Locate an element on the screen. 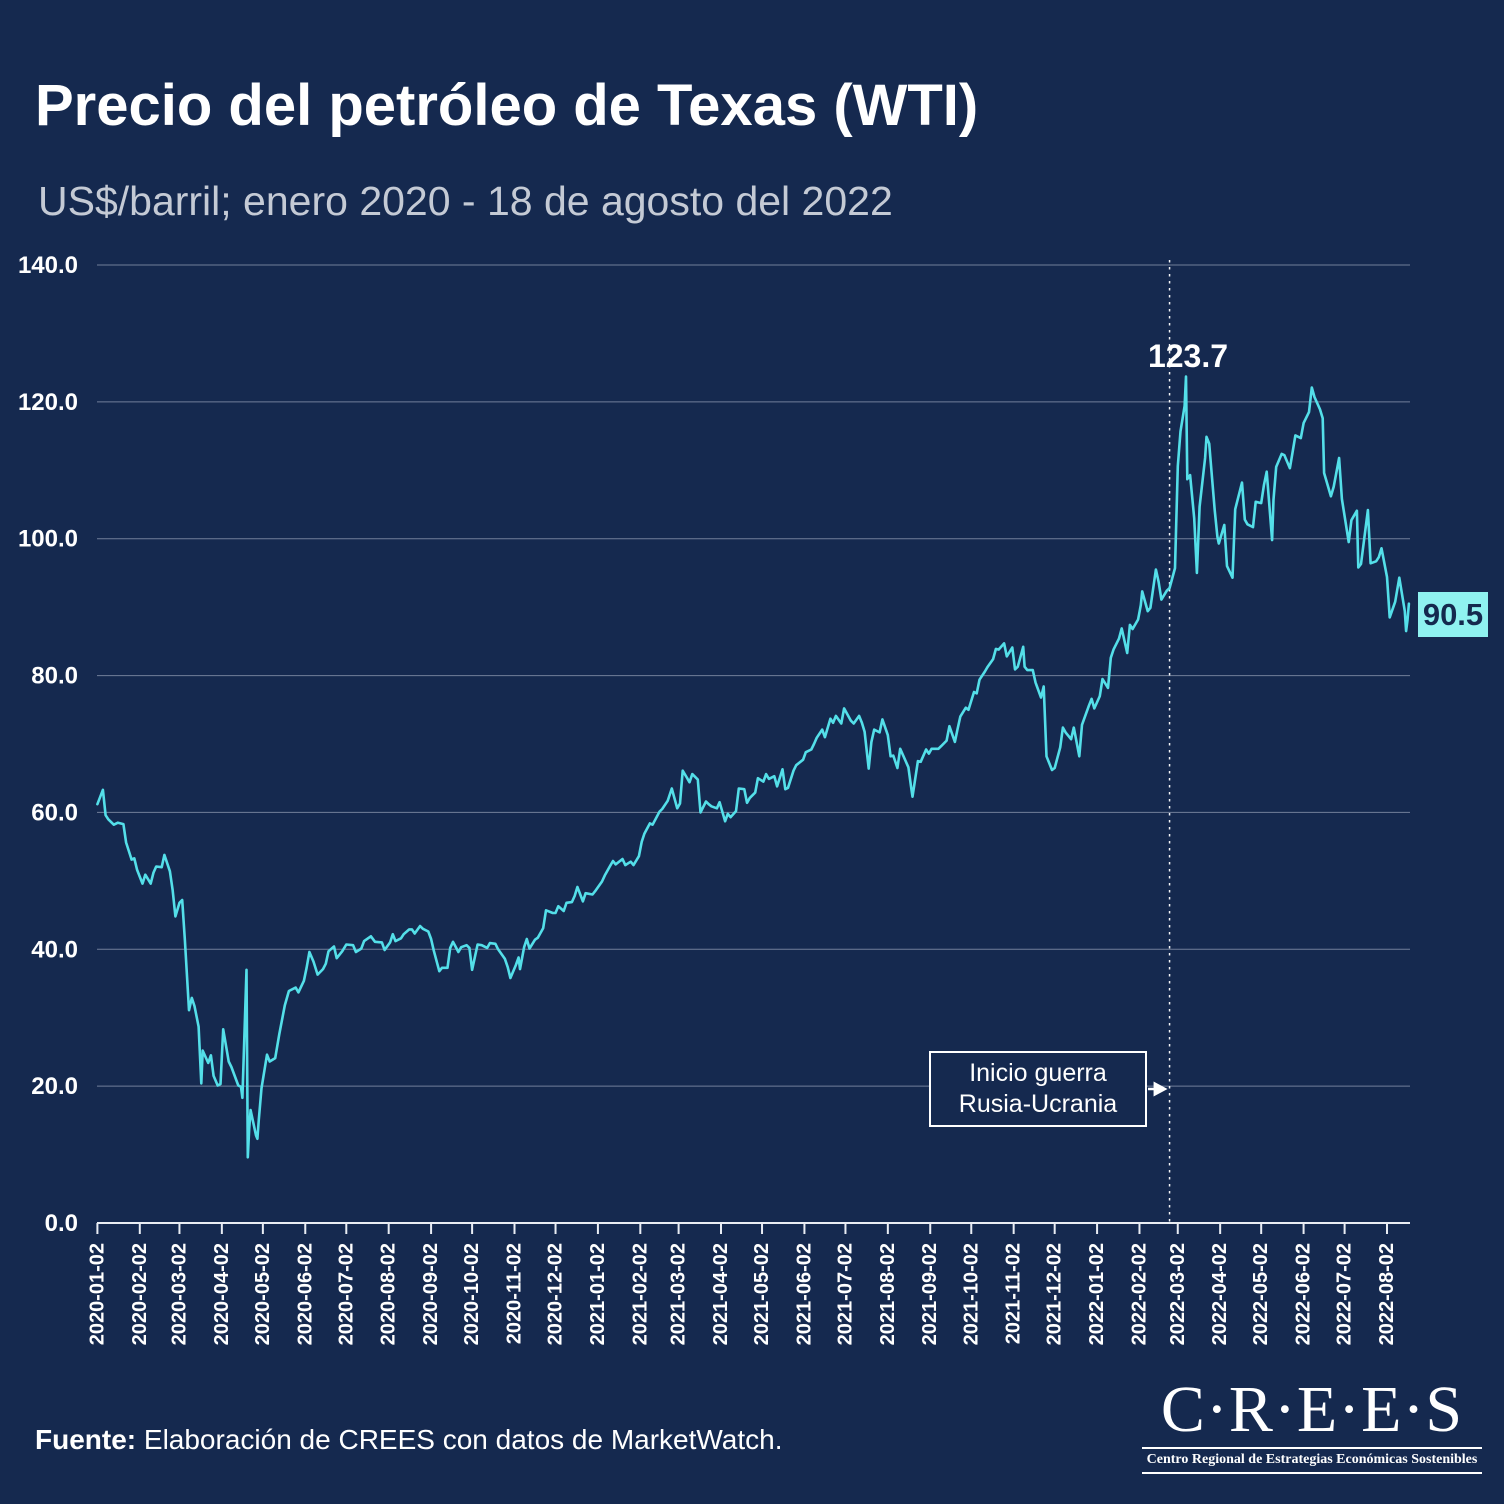  x-tick-label: 2022-05-02 is located at coordinates (1261, 1294).